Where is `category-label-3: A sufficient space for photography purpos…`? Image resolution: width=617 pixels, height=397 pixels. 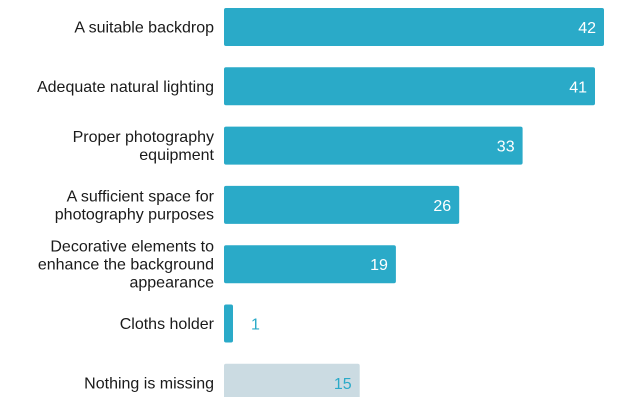 category-label-3: A sufficient space for photography purpos… is located at coordinates (135, 205).